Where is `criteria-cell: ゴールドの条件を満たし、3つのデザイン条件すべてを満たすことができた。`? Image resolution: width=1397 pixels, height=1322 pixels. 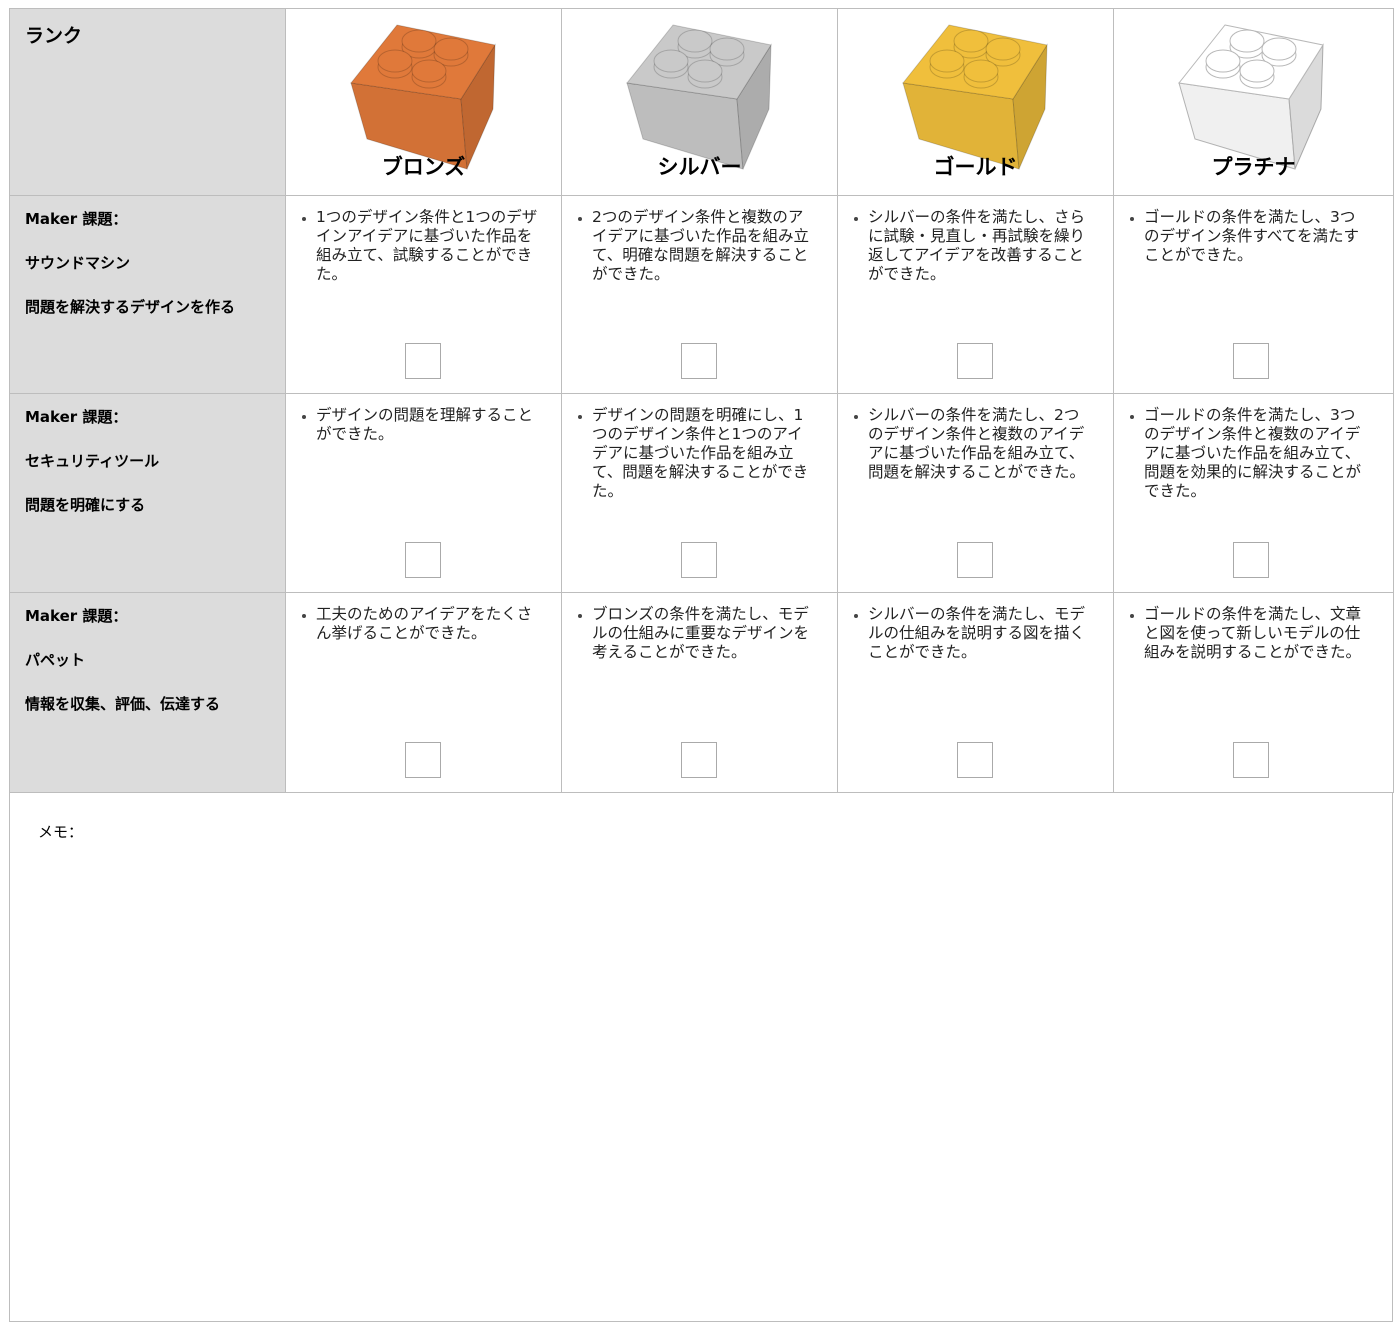 criteria-cell: ゴールドの条件を満たし、3つのデザイン条件すべてを満たすことができた。 is located at coordinates (1253, 294).